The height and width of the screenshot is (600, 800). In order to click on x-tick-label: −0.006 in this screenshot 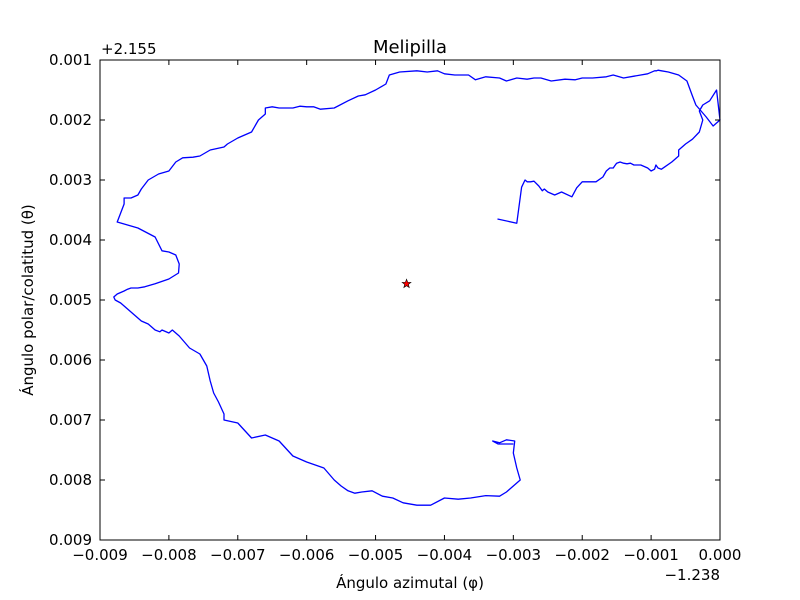, I will do `click(307, 555)`.